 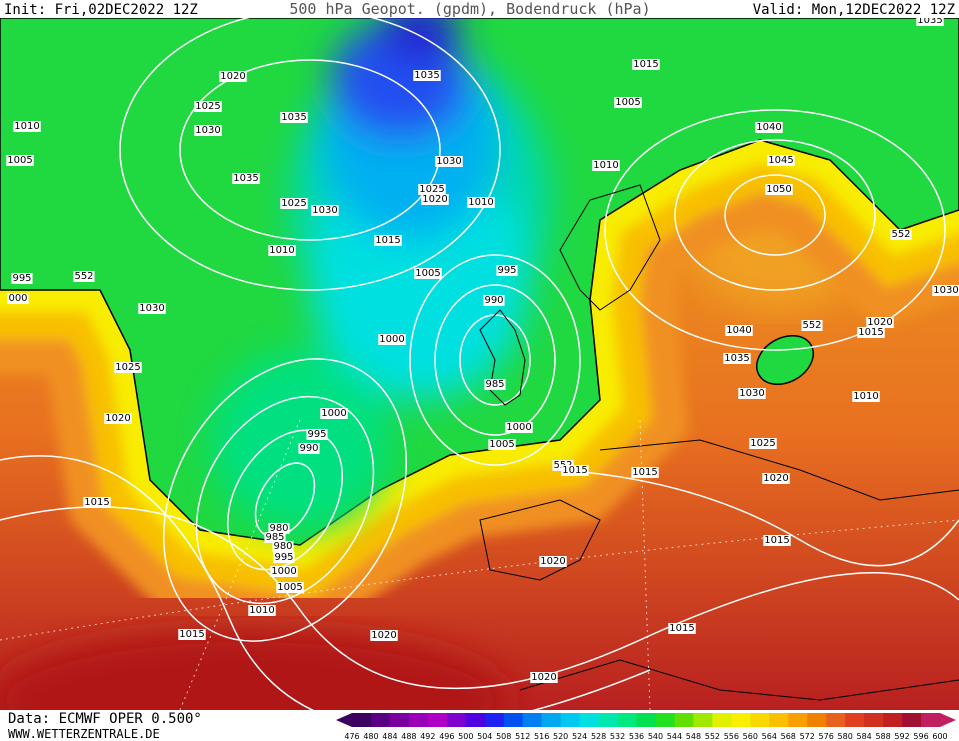 I want to click on cold-cutoff, so click(x=785, y=360).